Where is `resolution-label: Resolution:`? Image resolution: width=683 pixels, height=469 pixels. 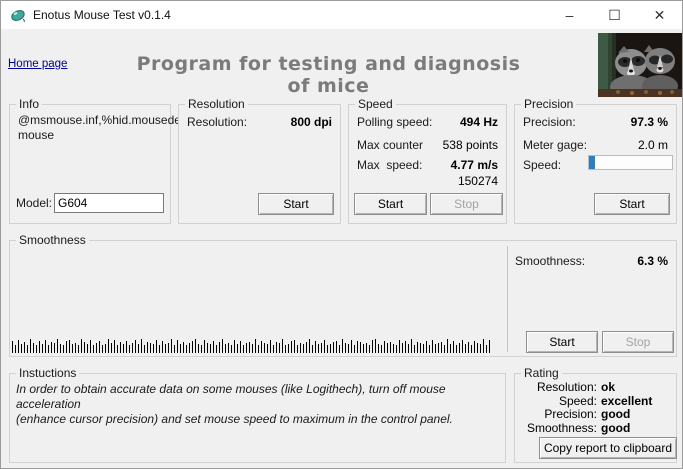 resolution-label: Resolution: is located at coordinates (217, 122).